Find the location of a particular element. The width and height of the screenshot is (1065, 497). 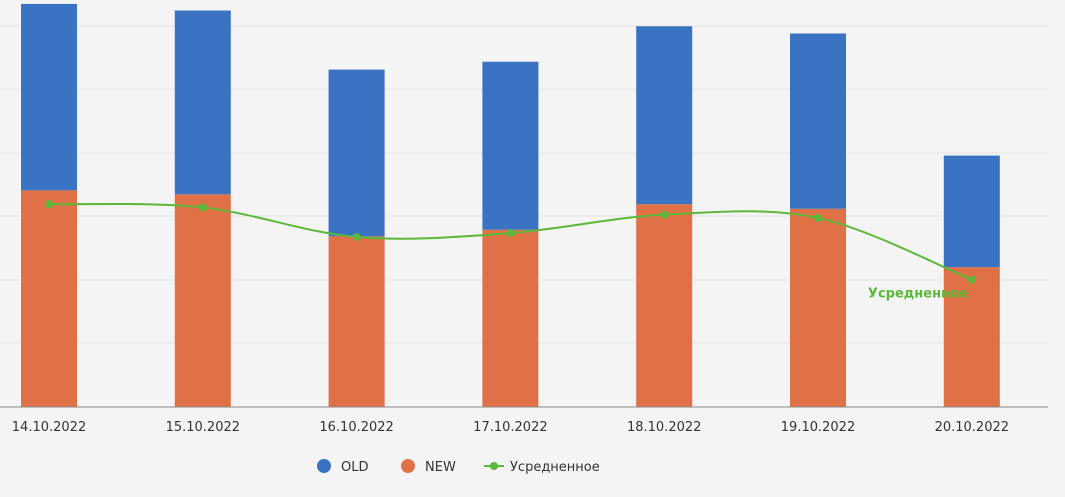

x-tick-label: 19.10.2022 is located at coordinates (818, 427).